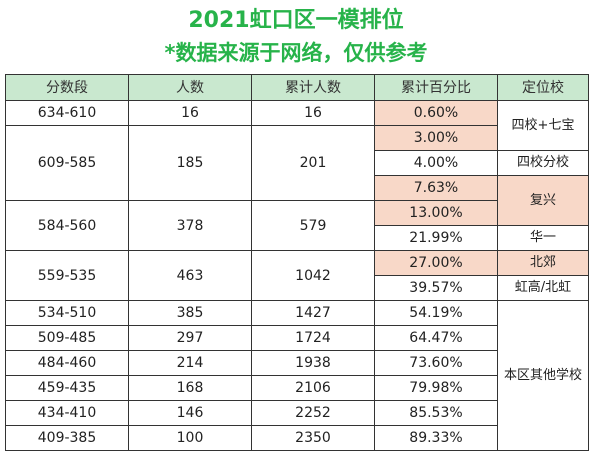 This screenshot has width=592, height=471. Describe the element at coordinates (313, 275) in the screenshot. I see `cumulative-cell: 1042` at that location.